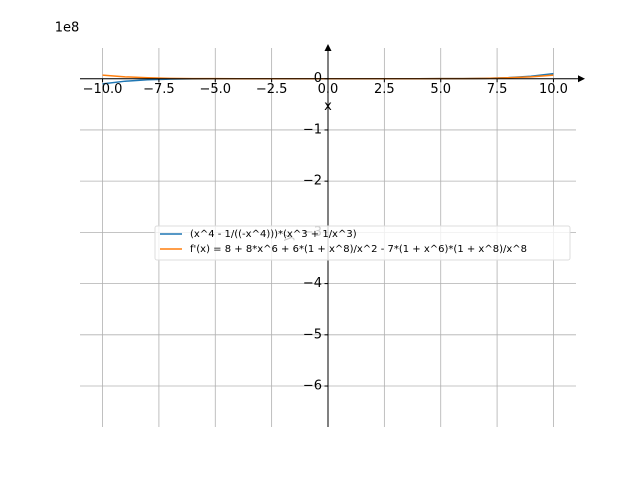 This screenshot has height=480, width=640. I want to click on legend-label: (x^4 - 1/((-x^4)))*(x^3 + 1/x^3), so click(273, 234).